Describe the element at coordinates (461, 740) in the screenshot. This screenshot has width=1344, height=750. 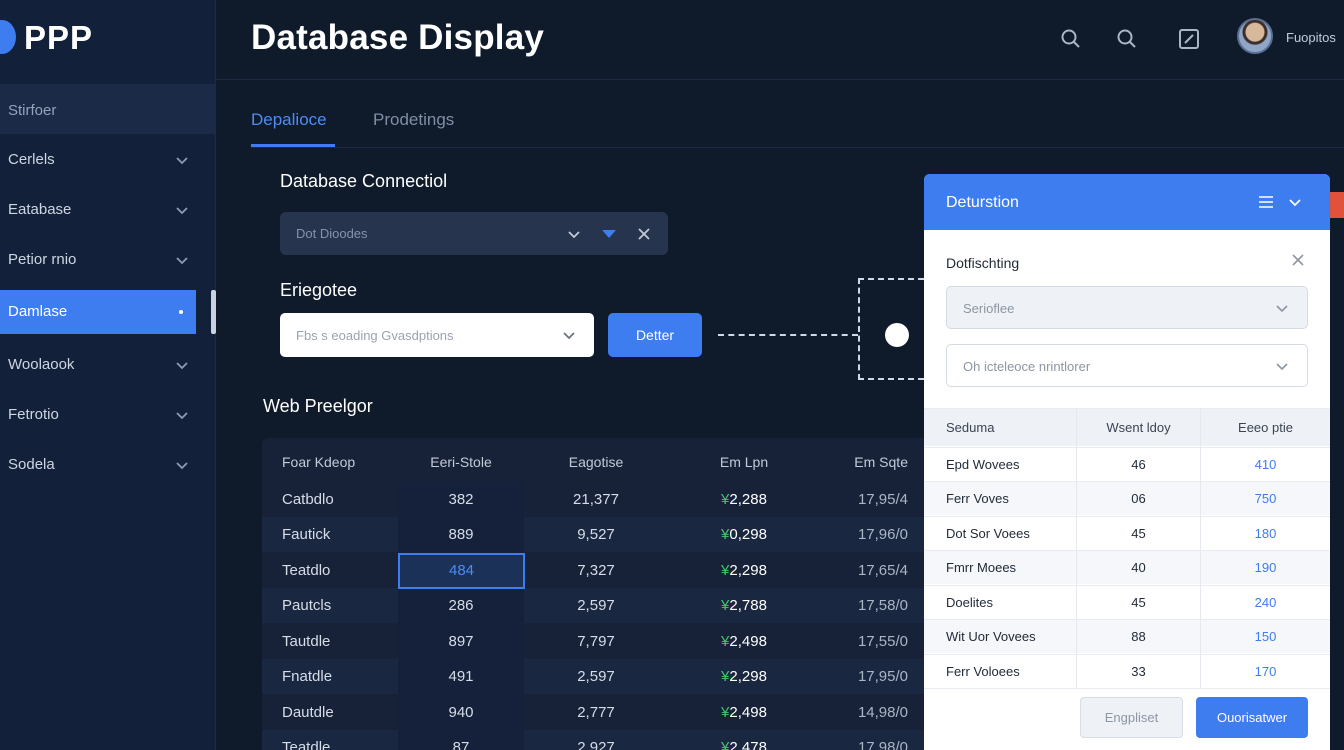
I see `table-cell: 87` at that location.